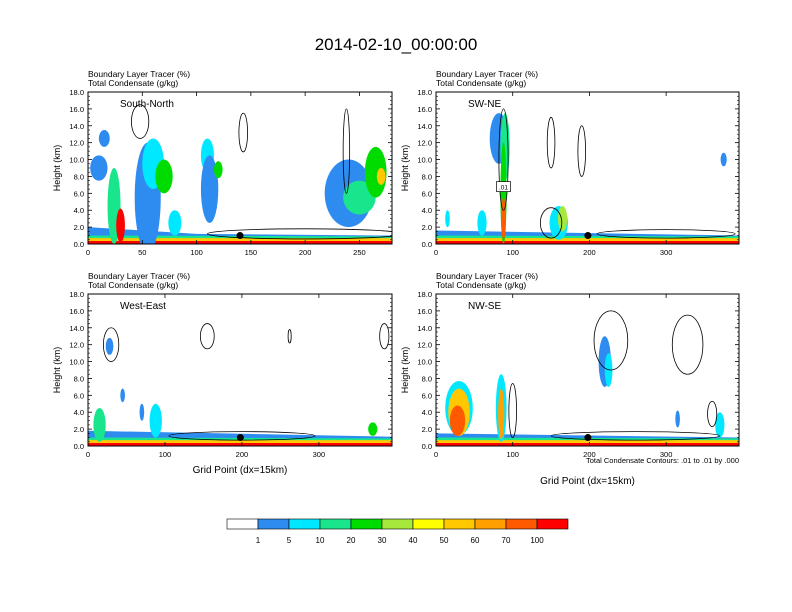 The height and width of the screenshot is (612, 792). I want to click on colorbar-label: 100, so click(537, 540).